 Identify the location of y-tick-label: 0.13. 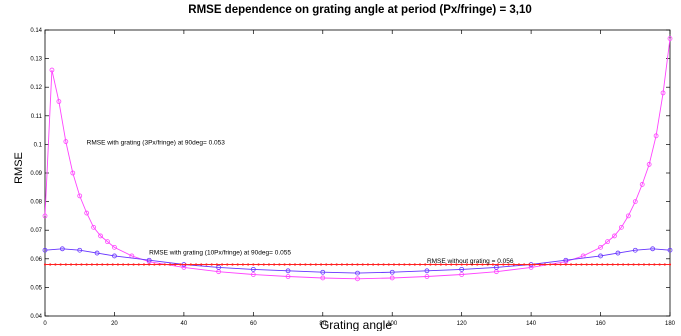
(36, 60).